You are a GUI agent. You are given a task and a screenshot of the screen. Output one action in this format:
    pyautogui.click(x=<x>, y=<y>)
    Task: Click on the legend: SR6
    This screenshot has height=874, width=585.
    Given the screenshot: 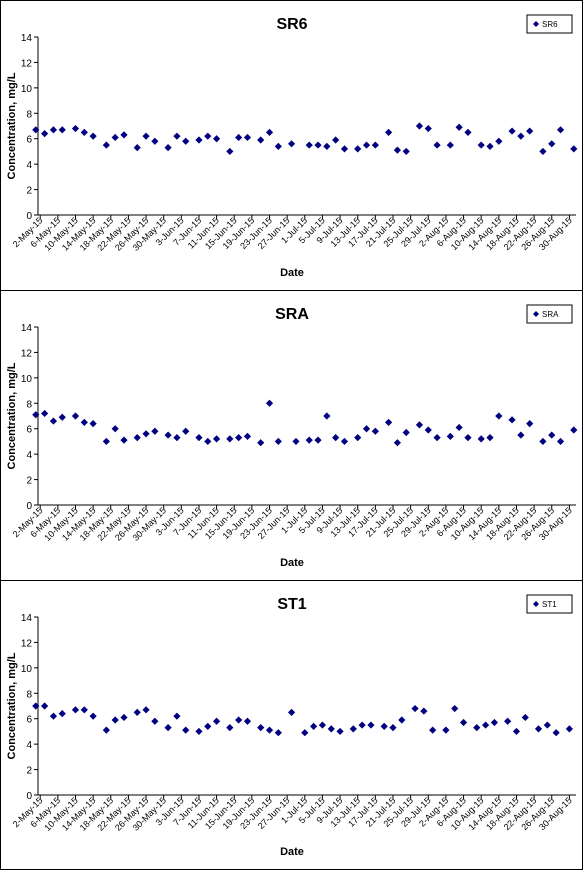 What is the action you would take?
    pyautogui.click(x=549, y=24)
    